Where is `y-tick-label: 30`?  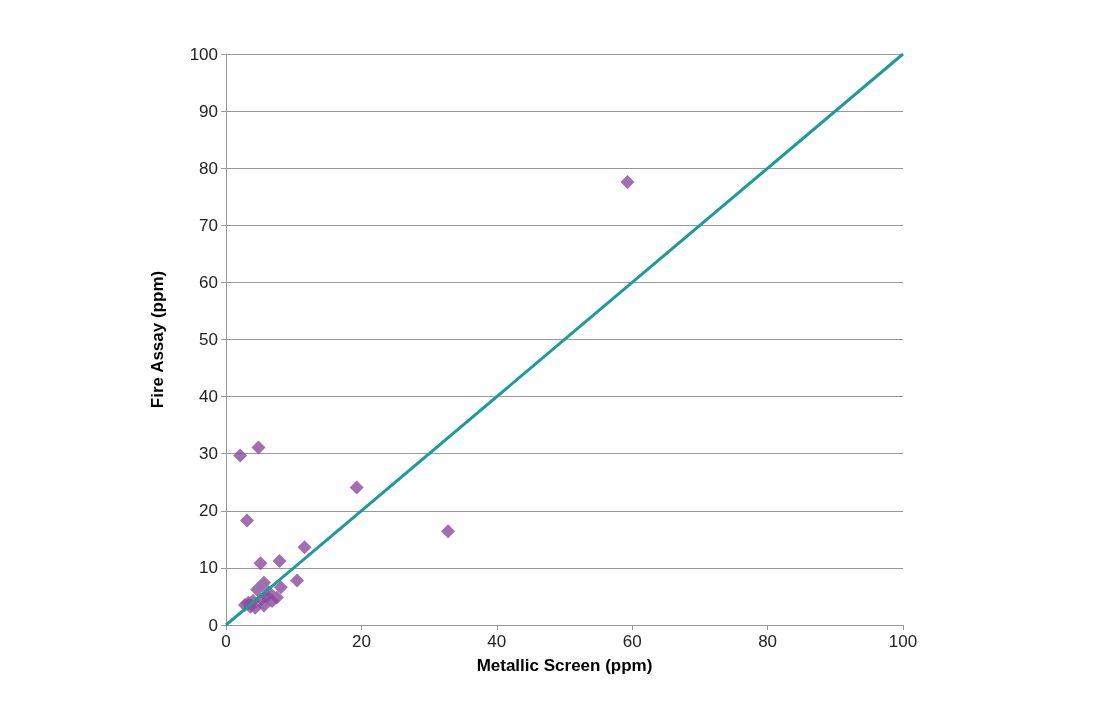 y-tick-label: 30 is located at coordinates (208, 454).